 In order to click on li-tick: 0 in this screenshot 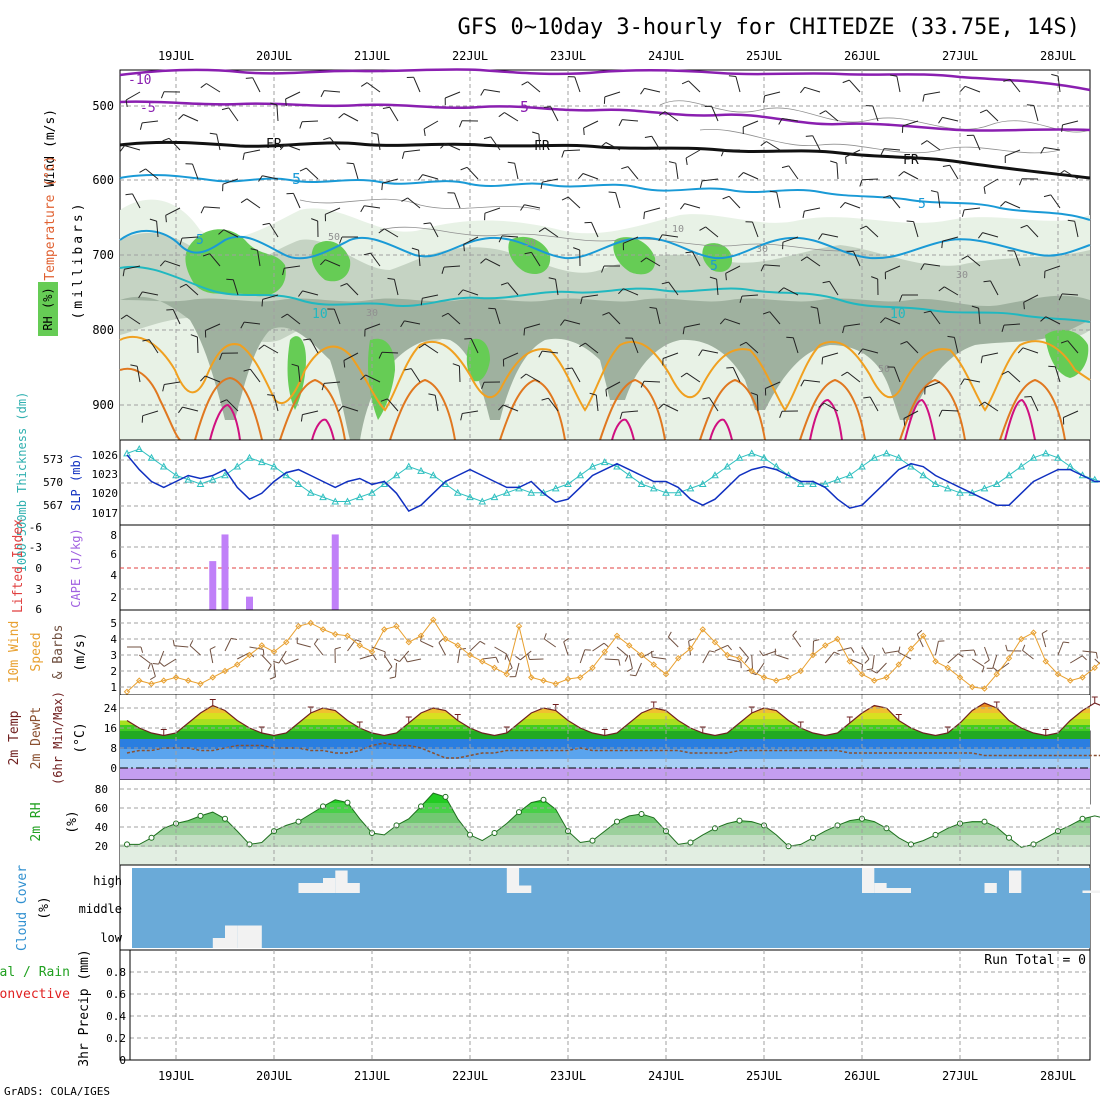, I will do `click(38, 568)`.